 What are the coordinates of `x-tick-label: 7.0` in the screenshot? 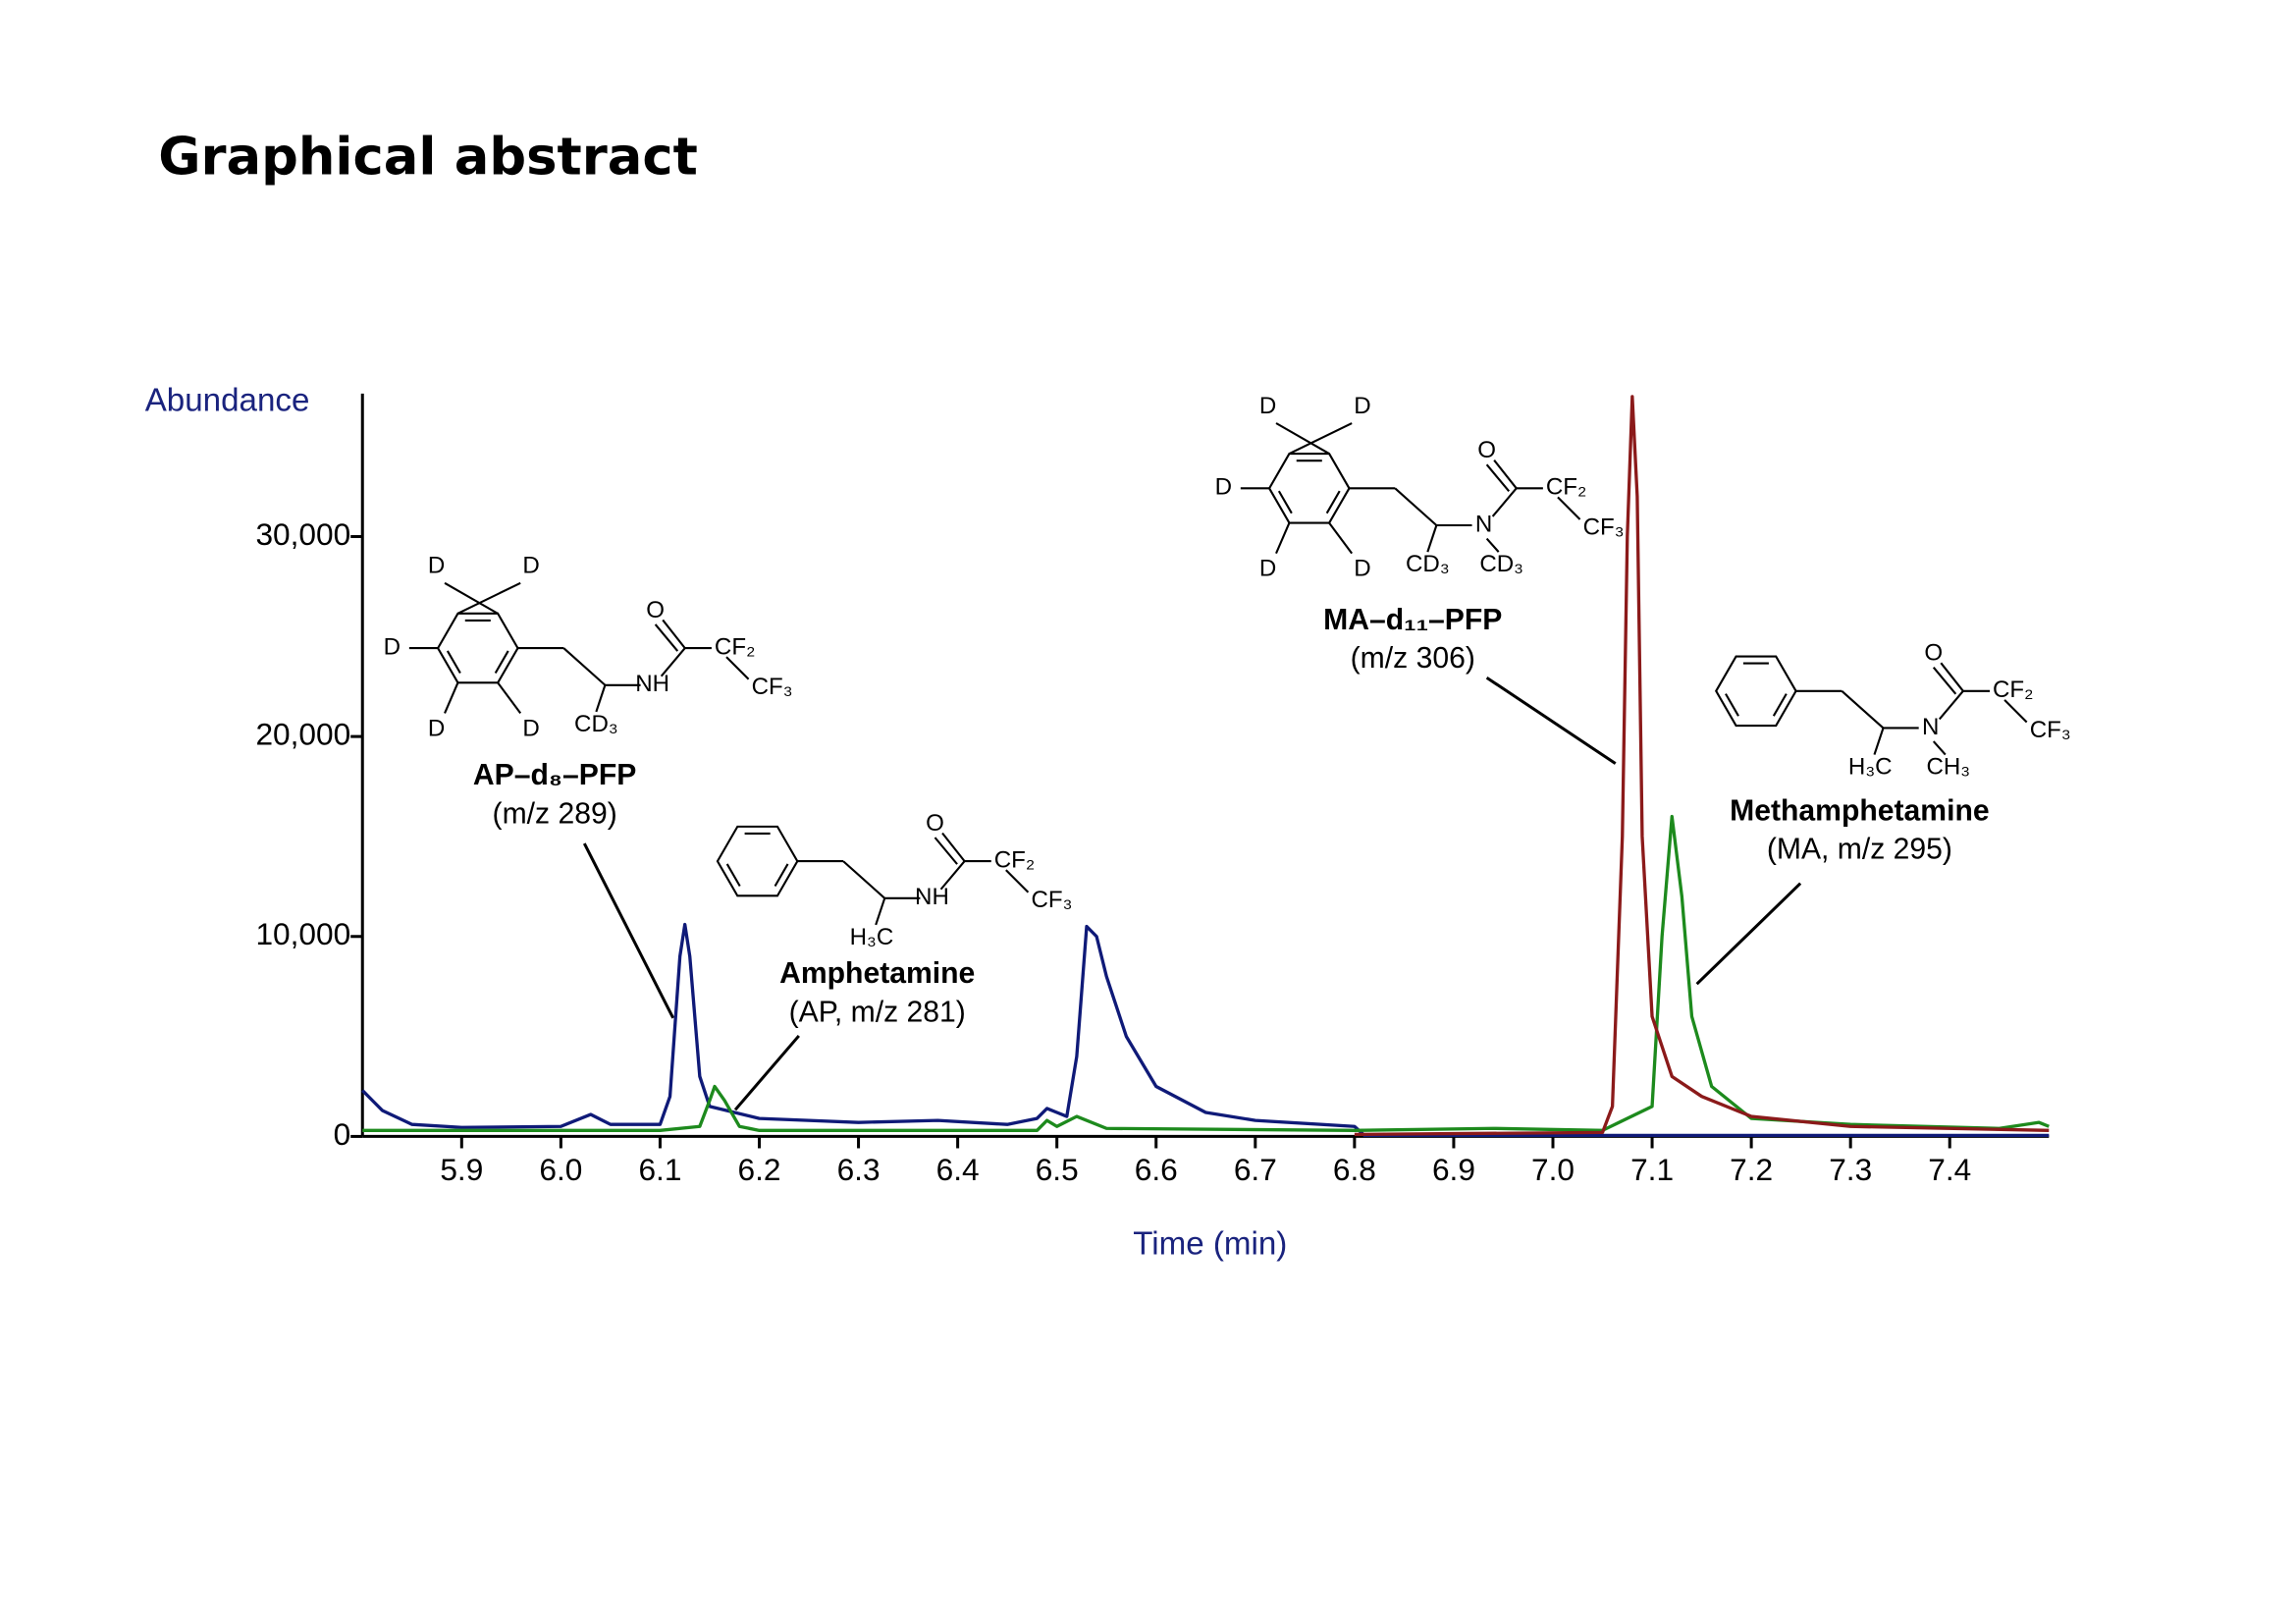 It's located at (1553, 1169).